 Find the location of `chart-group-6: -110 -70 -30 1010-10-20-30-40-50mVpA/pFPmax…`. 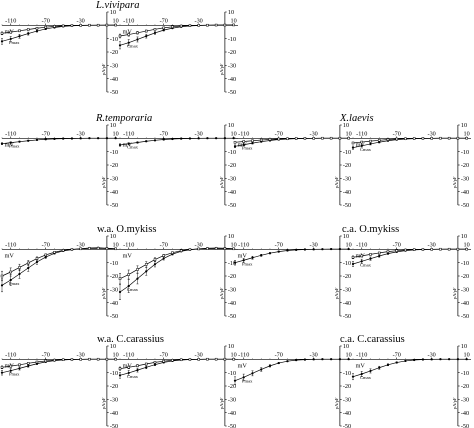

chart-group-6: -110 -70 -30 1010-10-20-30-40-50mVpA/pFPmax… is located at coordinates (352, 385).